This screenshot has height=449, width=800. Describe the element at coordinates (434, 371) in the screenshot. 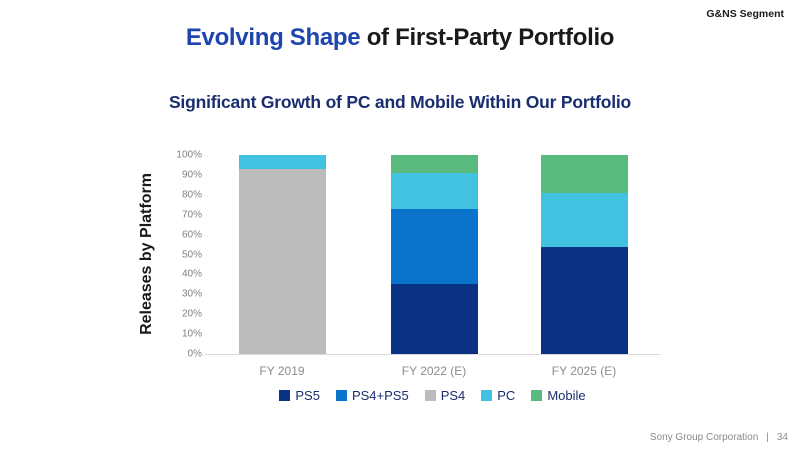

I see `x-axis-label: FY 2022 (E)` at that location.